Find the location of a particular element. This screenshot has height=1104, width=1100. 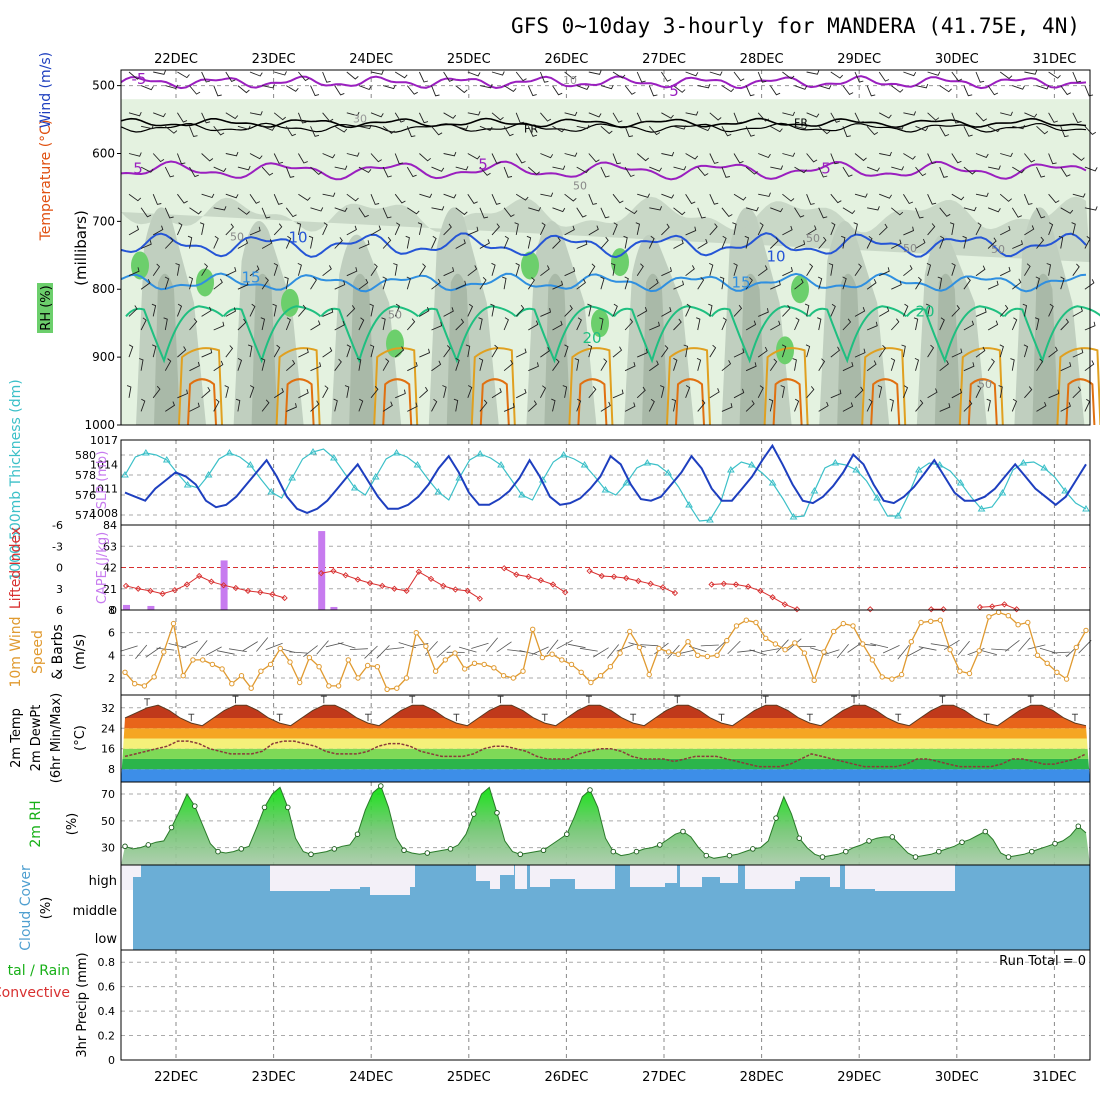

slp-axis-label: SLP (mb) is located at coordinates (102, 480).